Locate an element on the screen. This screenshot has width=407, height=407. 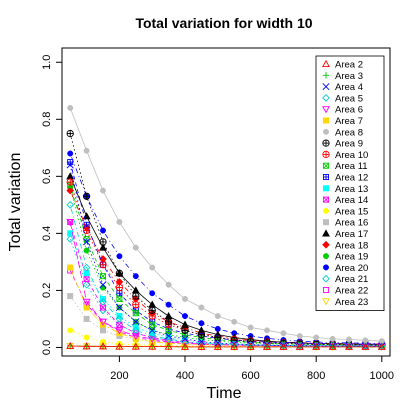
y-tick-label: 1.0 is located at coordinates (47, 62).